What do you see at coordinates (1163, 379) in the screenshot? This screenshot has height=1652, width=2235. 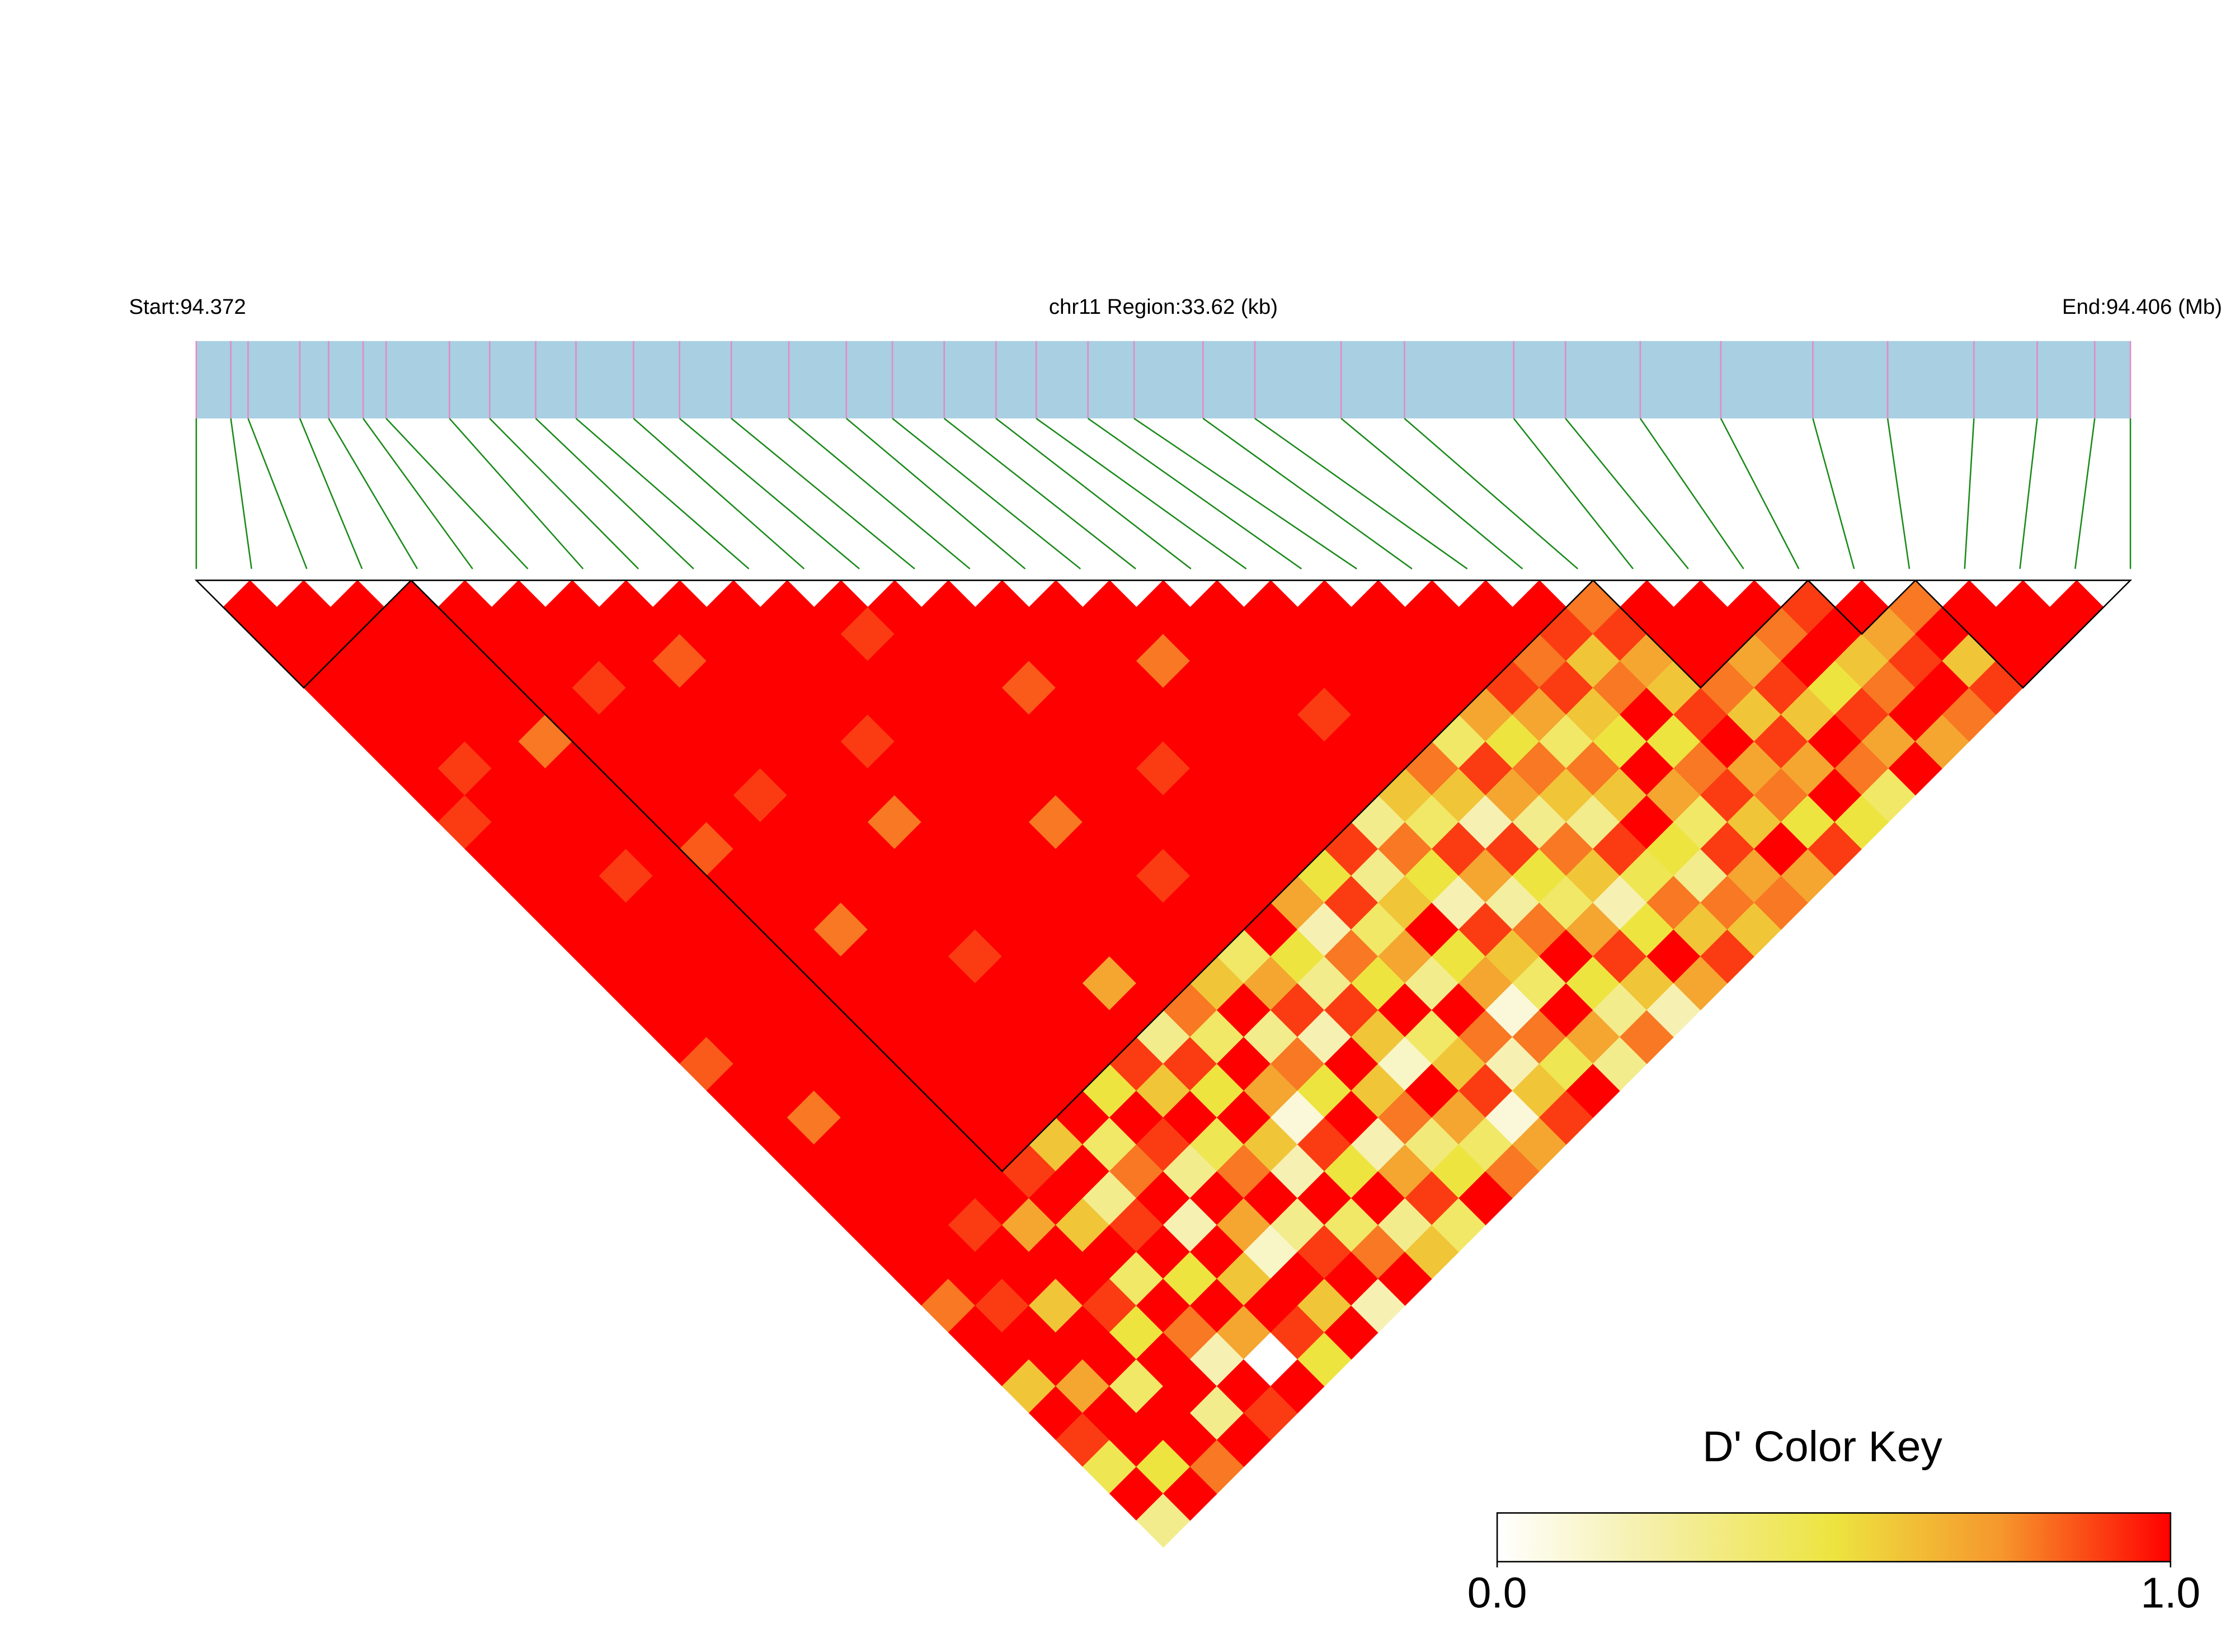 I see `region-bar` at bounding box center [1163, 379].